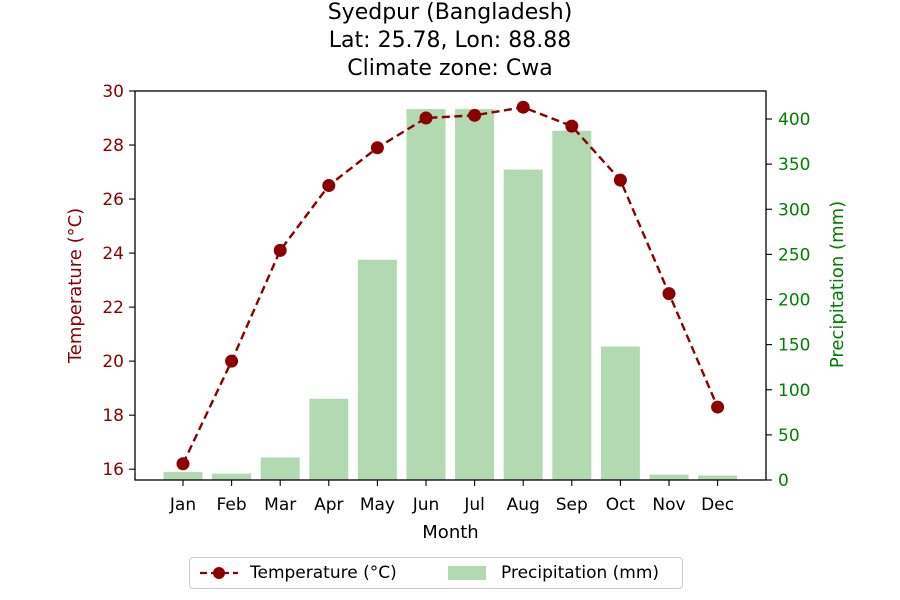 The height and width of the screenshot is (600, 900). Describe the element at coordinates (794, 165) in the screenshot. I see `right-tick-label: 350` at that location.